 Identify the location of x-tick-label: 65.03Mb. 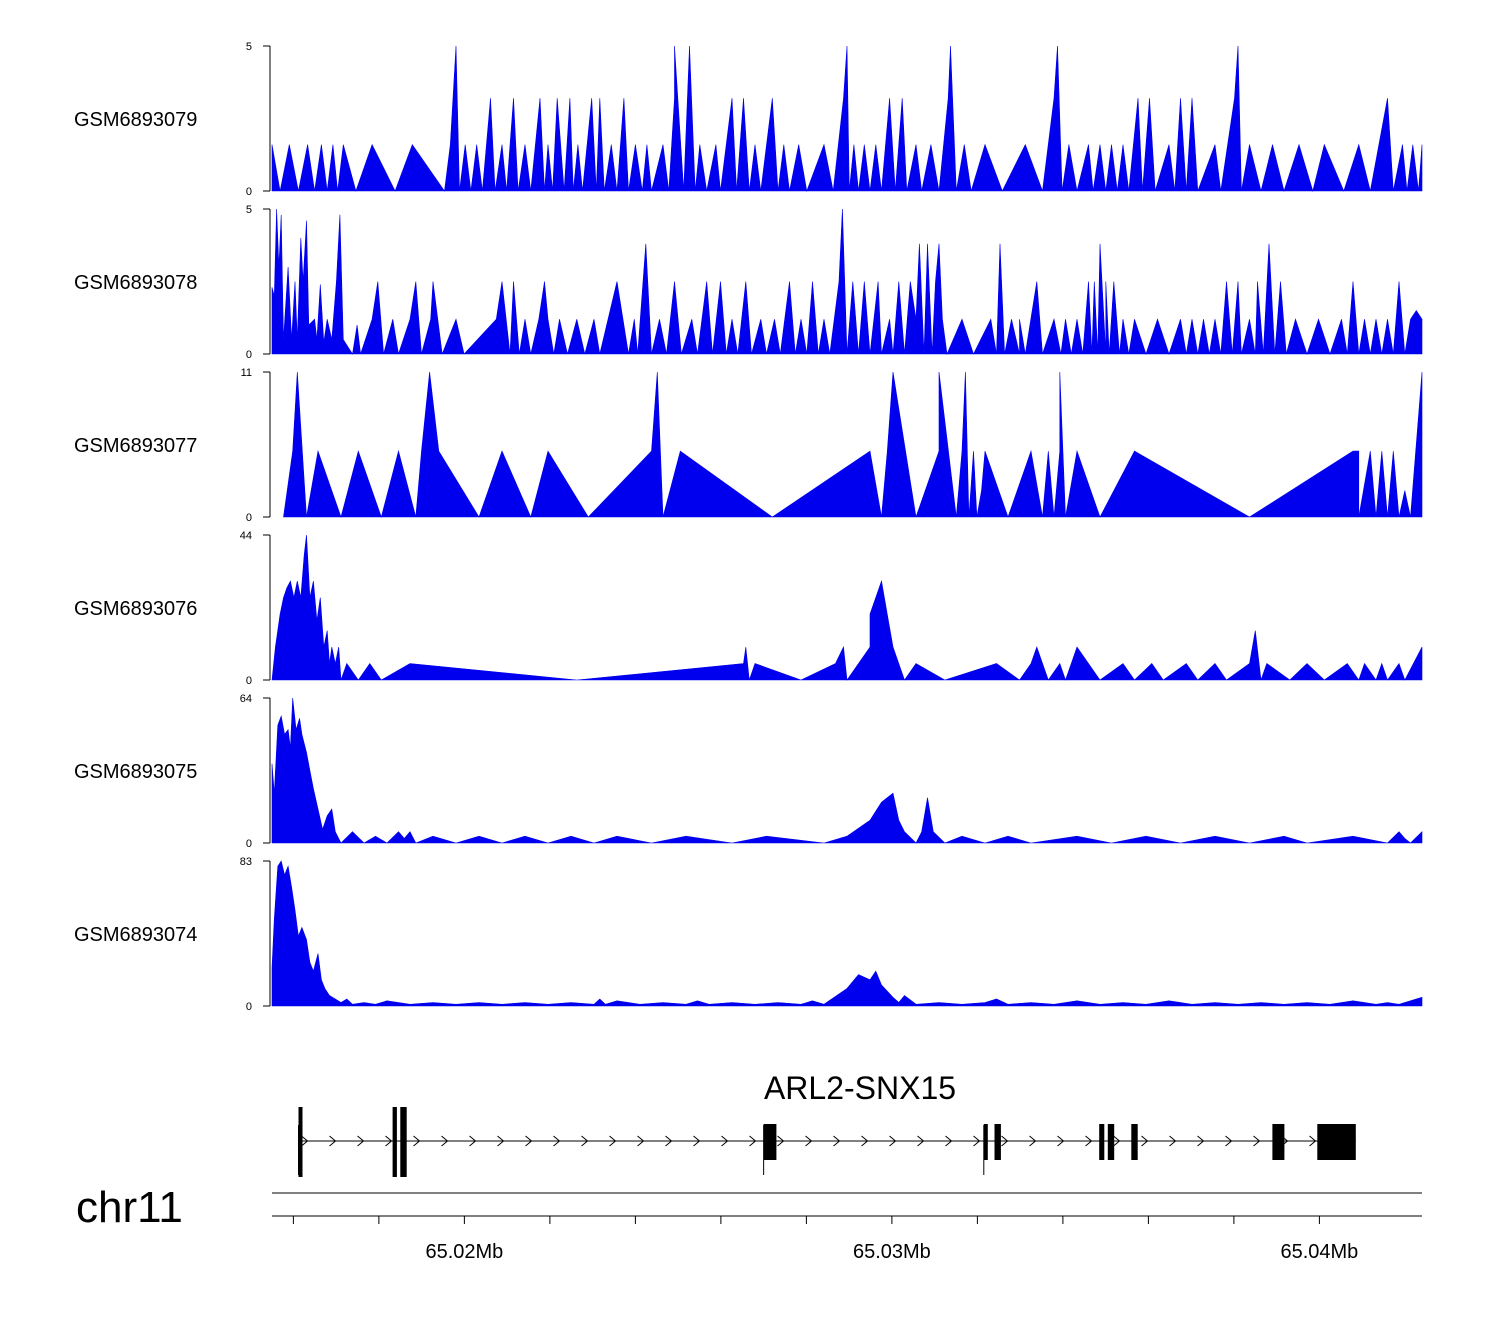
(892, 1252).